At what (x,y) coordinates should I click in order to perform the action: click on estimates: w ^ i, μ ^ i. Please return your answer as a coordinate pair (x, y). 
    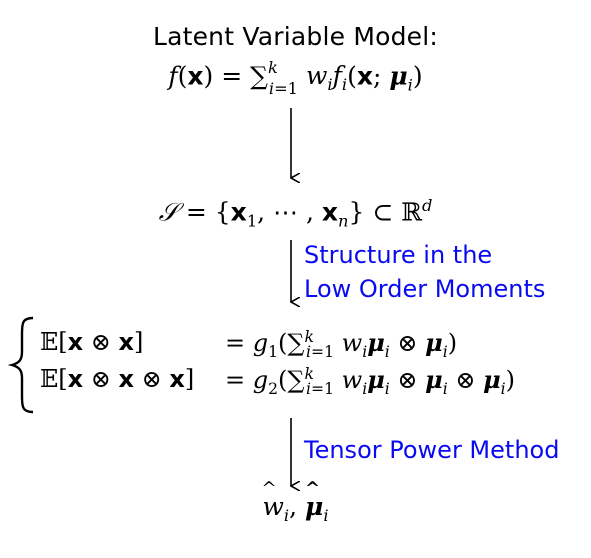
    Looking at the image, I should click on (295, 501).